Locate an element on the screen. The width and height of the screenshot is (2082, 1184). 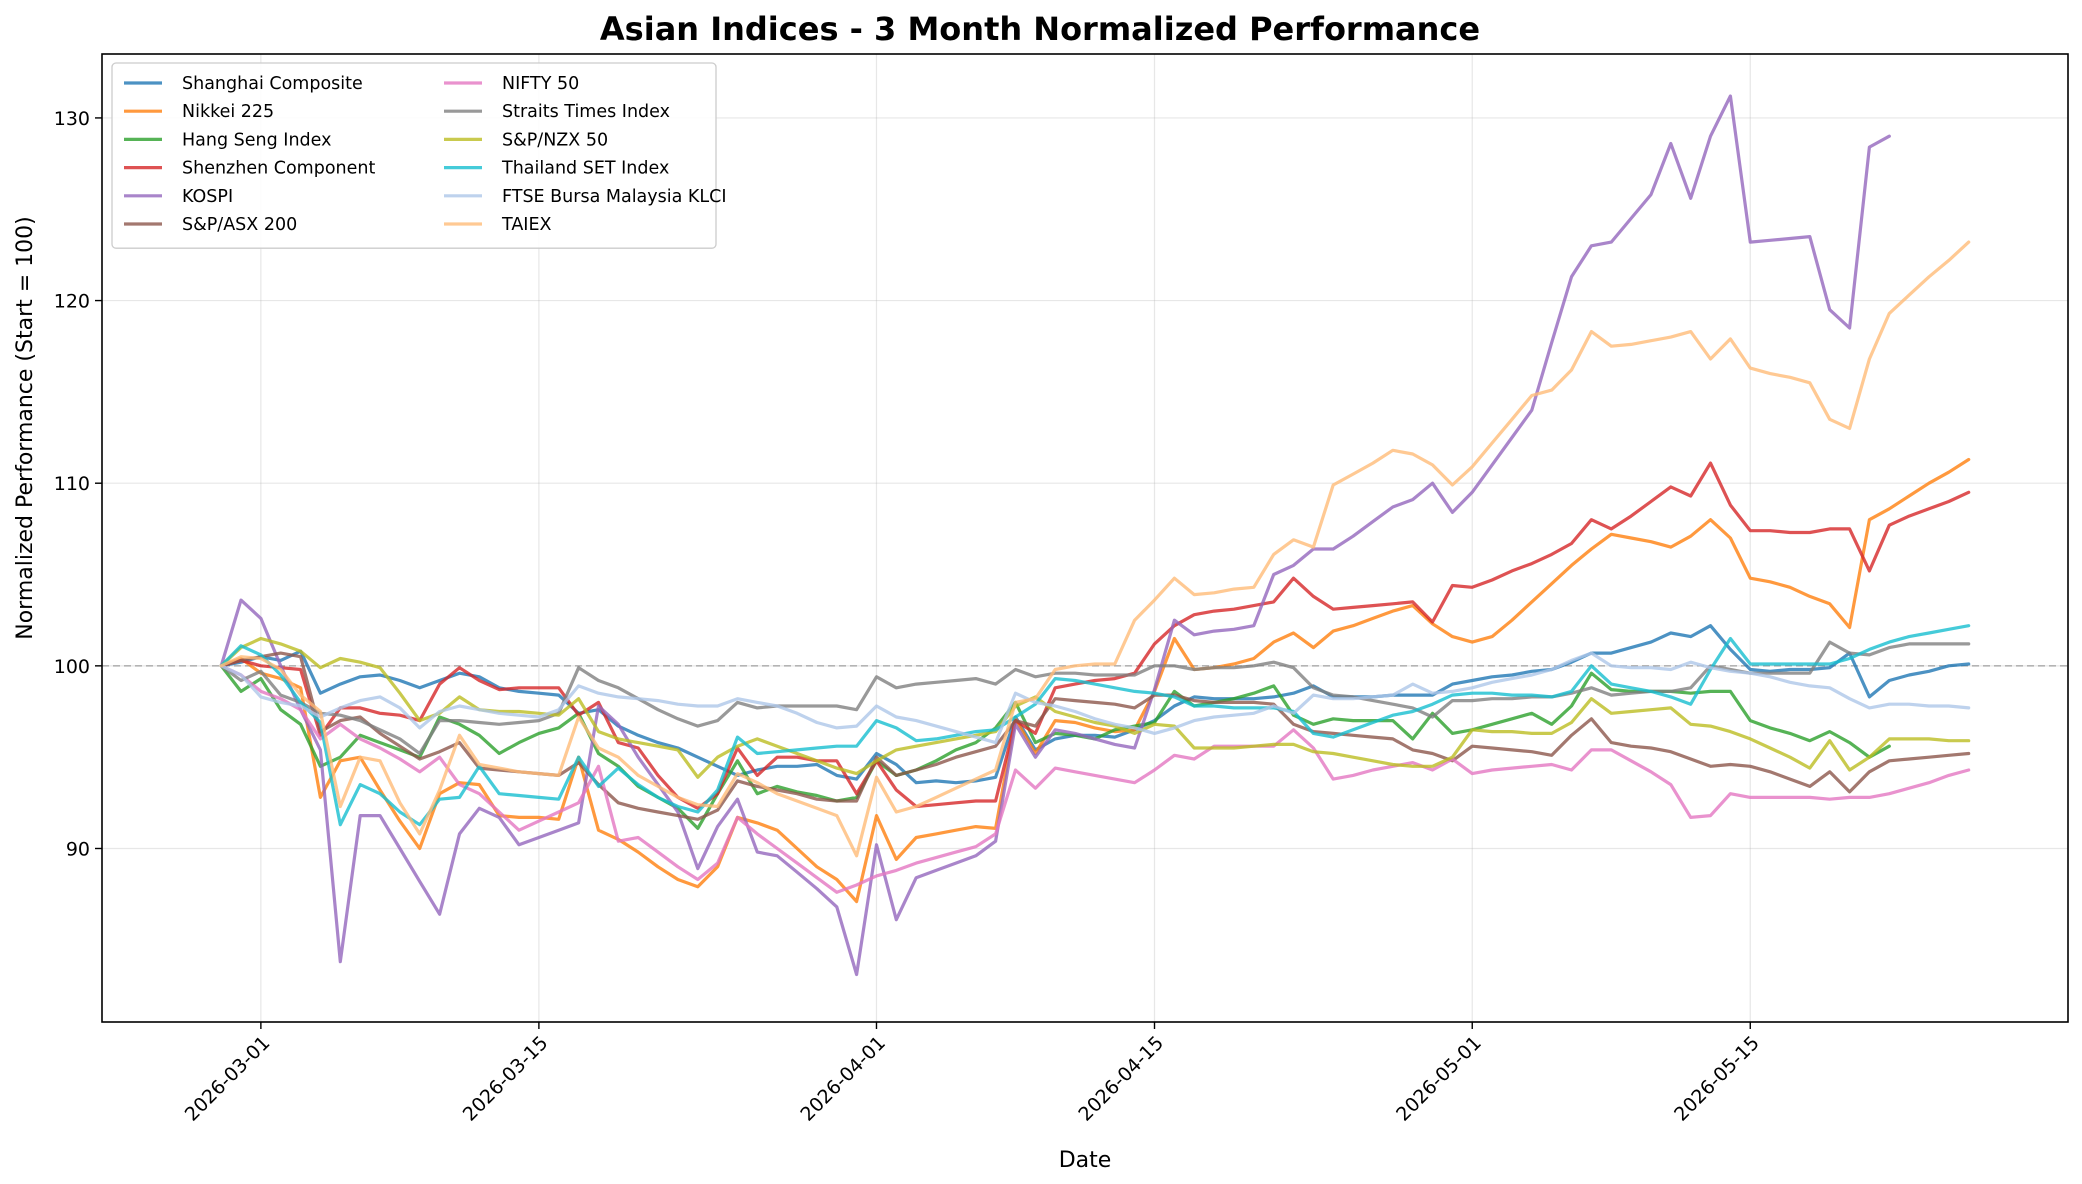
y-tick-label: 110 is located at coordinates (72, 484).